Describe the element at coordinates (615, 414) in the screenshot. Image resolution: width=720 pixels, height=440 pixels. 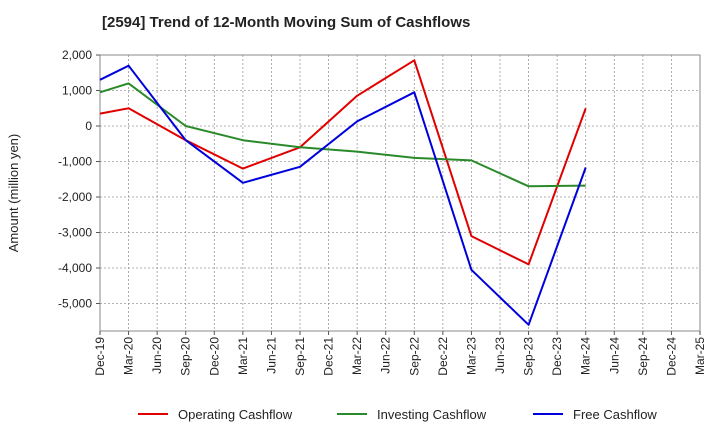
I see `legend-label: Free Cashflow` at that location.